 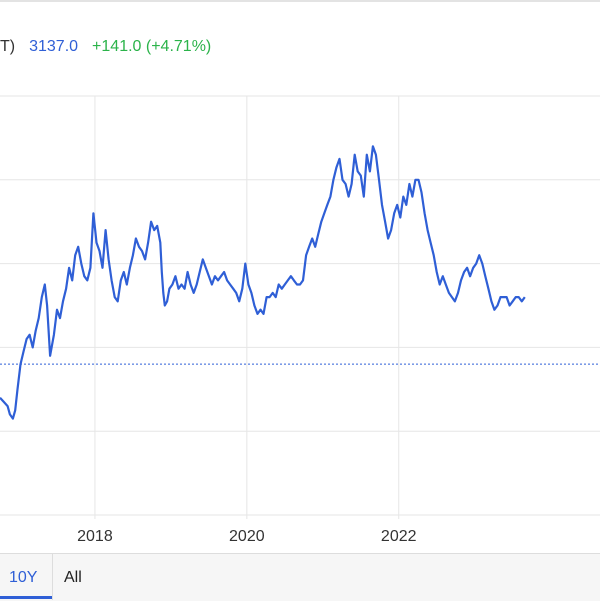 What do you see at coordinates (8, 46) in the screenshot?
I see `ticker-label: T)` at bounding box center [8, 46].